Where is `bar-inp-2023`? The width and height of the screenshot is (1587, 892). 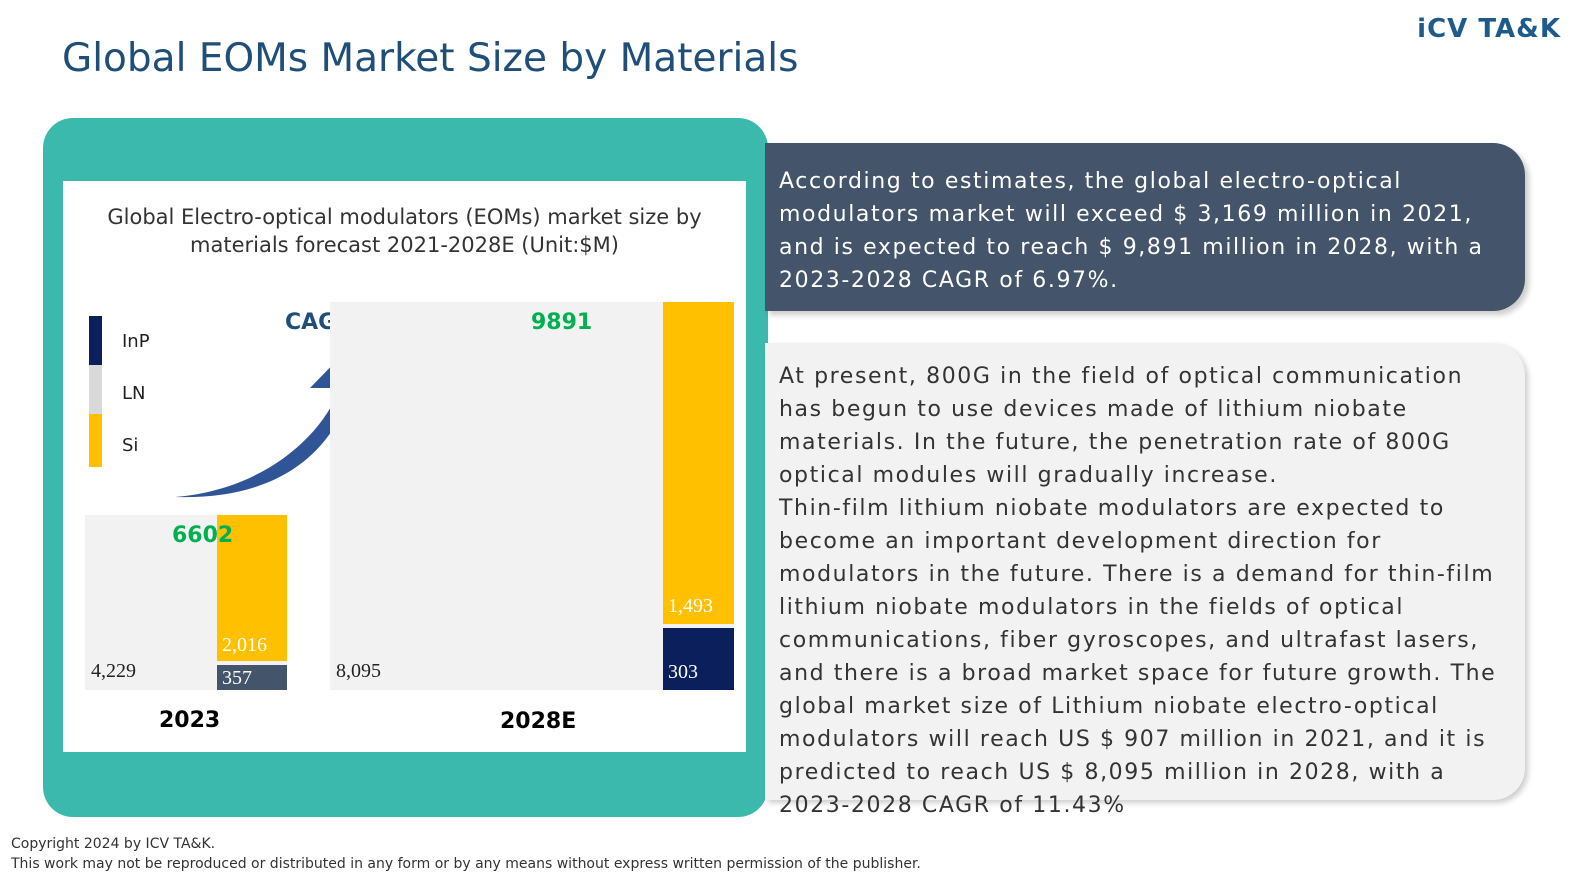 bar-inp-2023 is located at coordinates (252, 677).